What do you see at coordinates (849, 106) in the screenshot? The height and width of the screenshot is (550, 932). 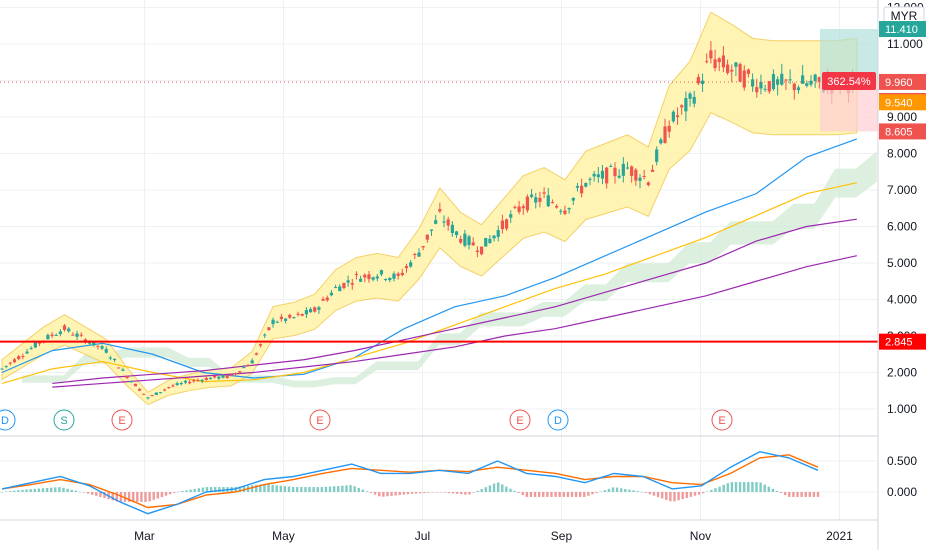 I see `stop-zone` at bounding box center [849, 106].